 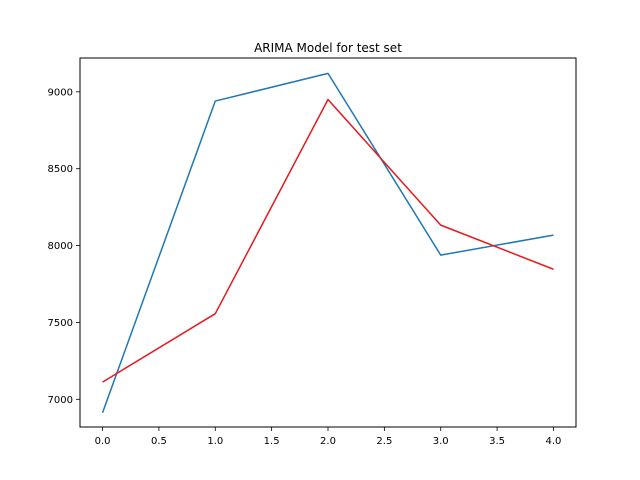 What do you see at coordinates (215, 441) in the screenshot?
I see `x-tick-label: 1.0` at bounding box center [215, 441].